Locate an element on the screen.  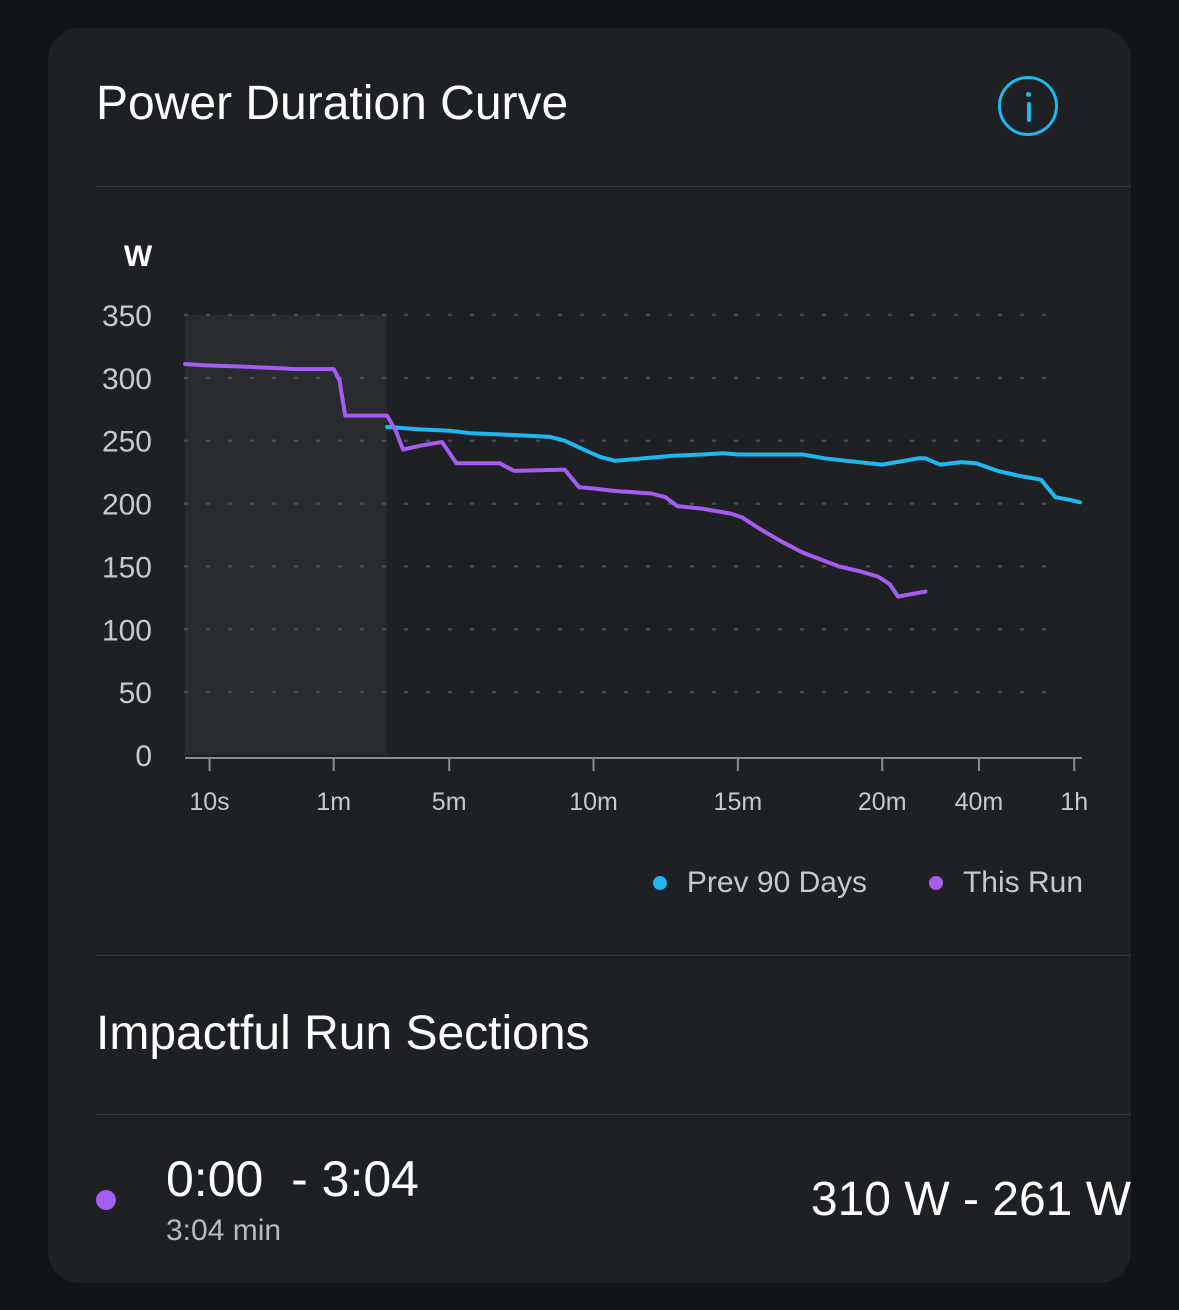
legend-item-prev: Prev 90 Days is located at coordinates (759, 883).